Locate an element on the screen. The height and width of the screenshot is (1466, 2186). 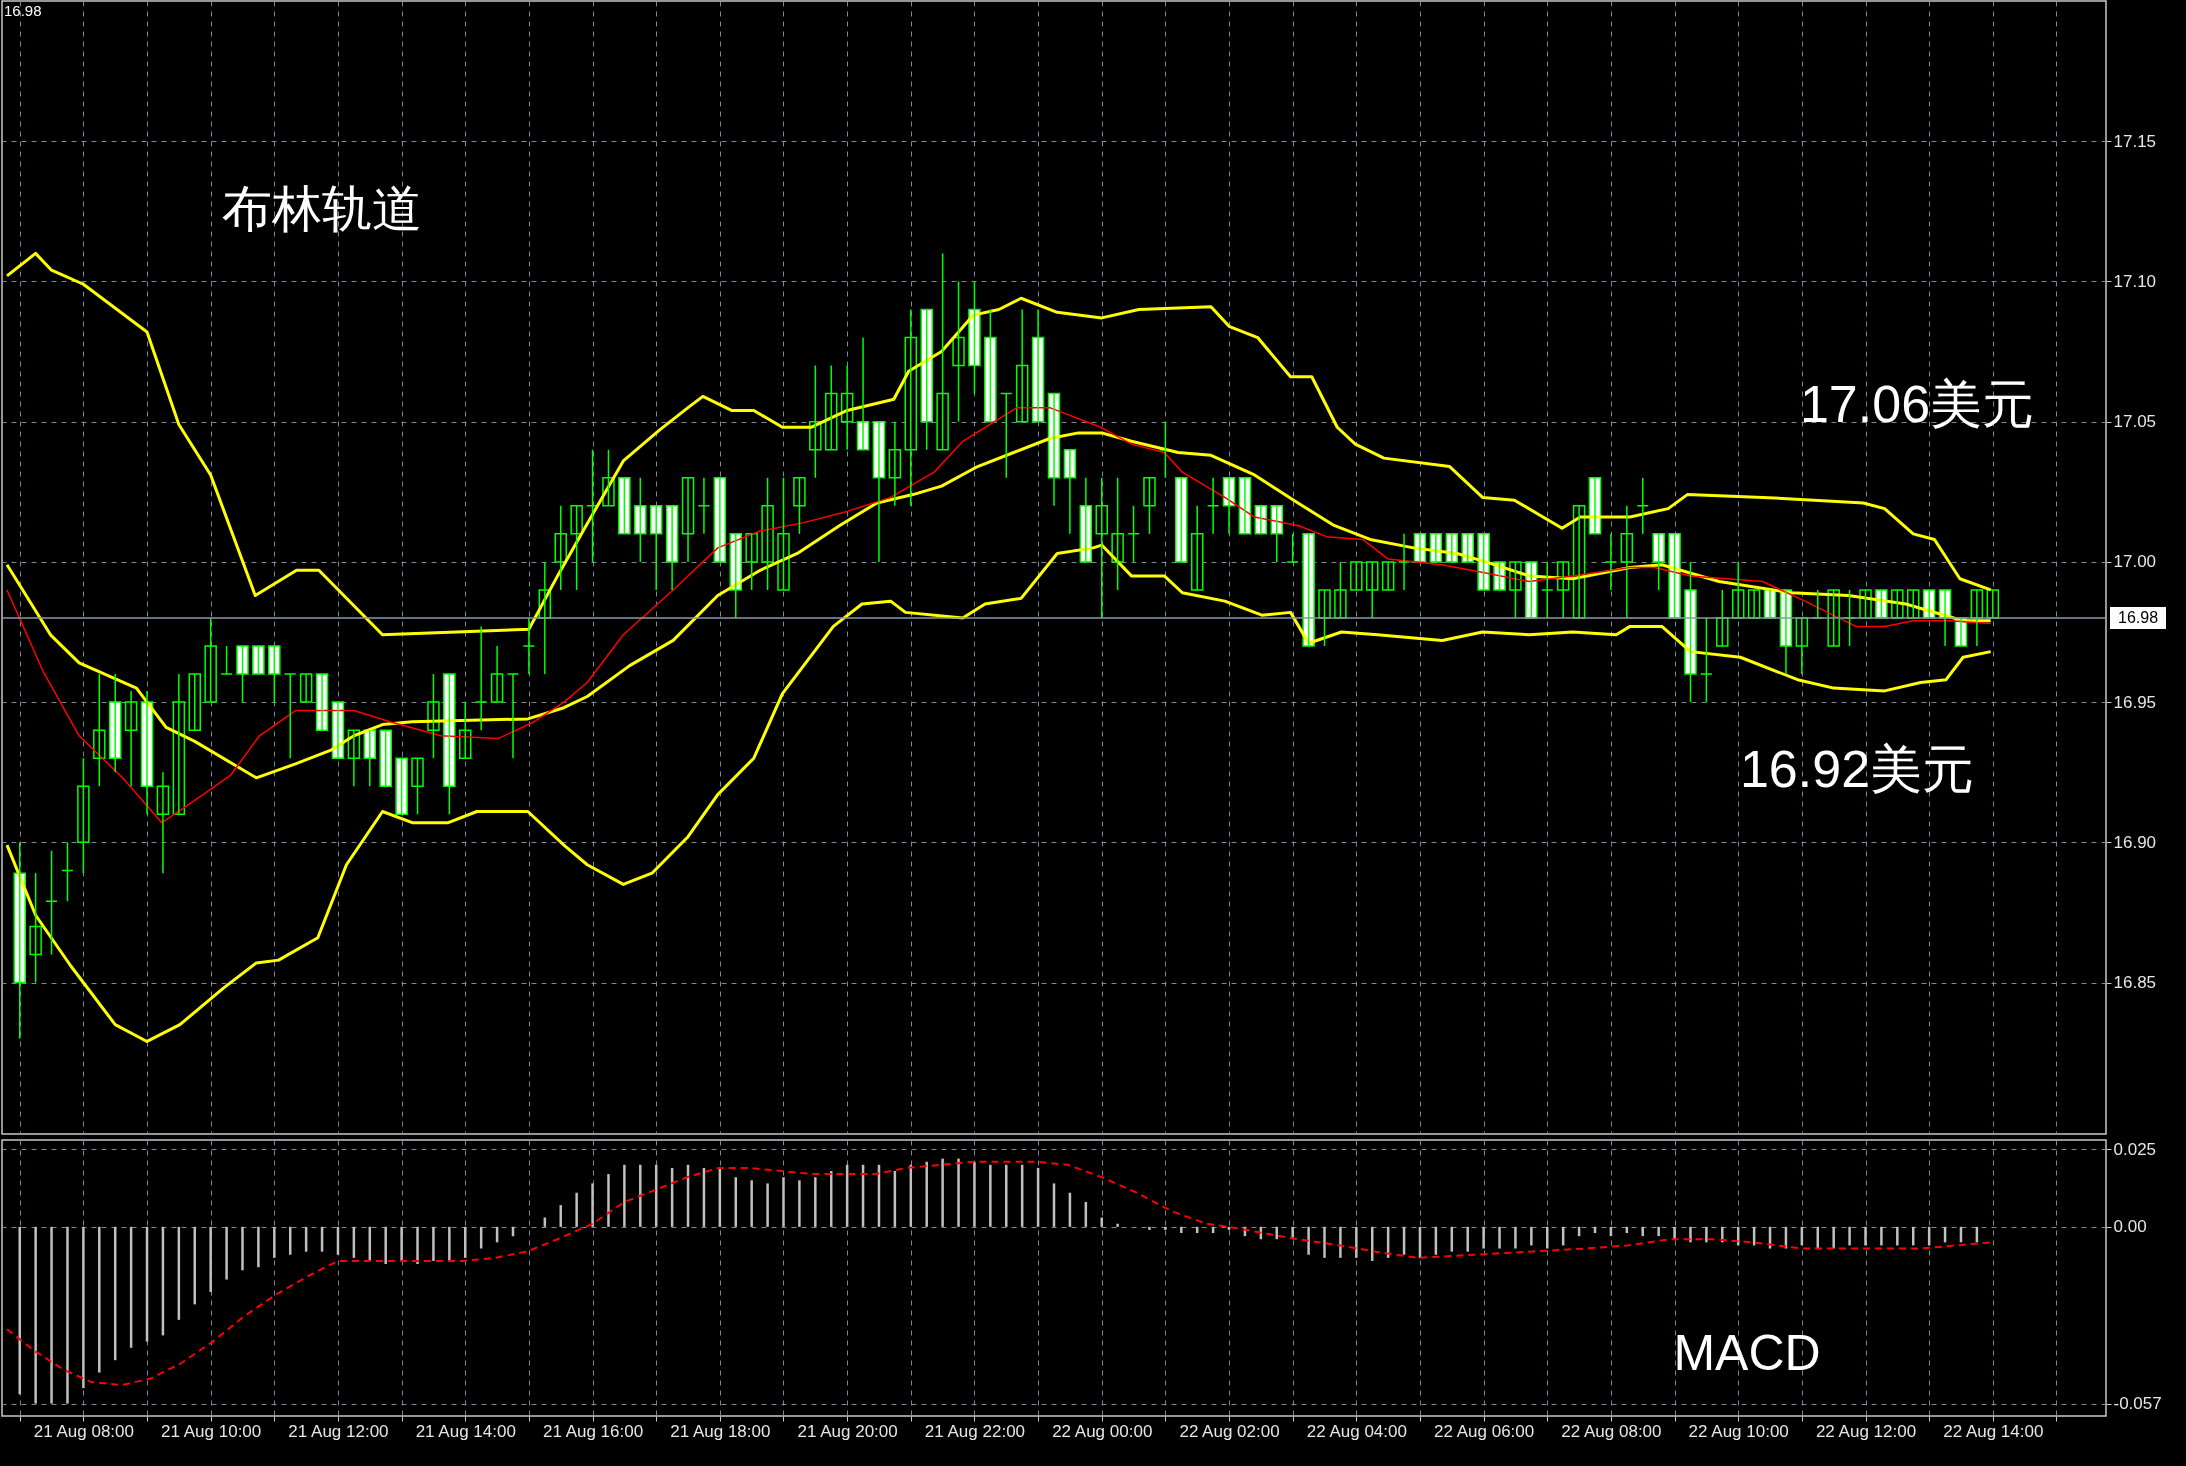
x-tick-label: 21 Aug 08:00 is located at coordinates (83, 1431).